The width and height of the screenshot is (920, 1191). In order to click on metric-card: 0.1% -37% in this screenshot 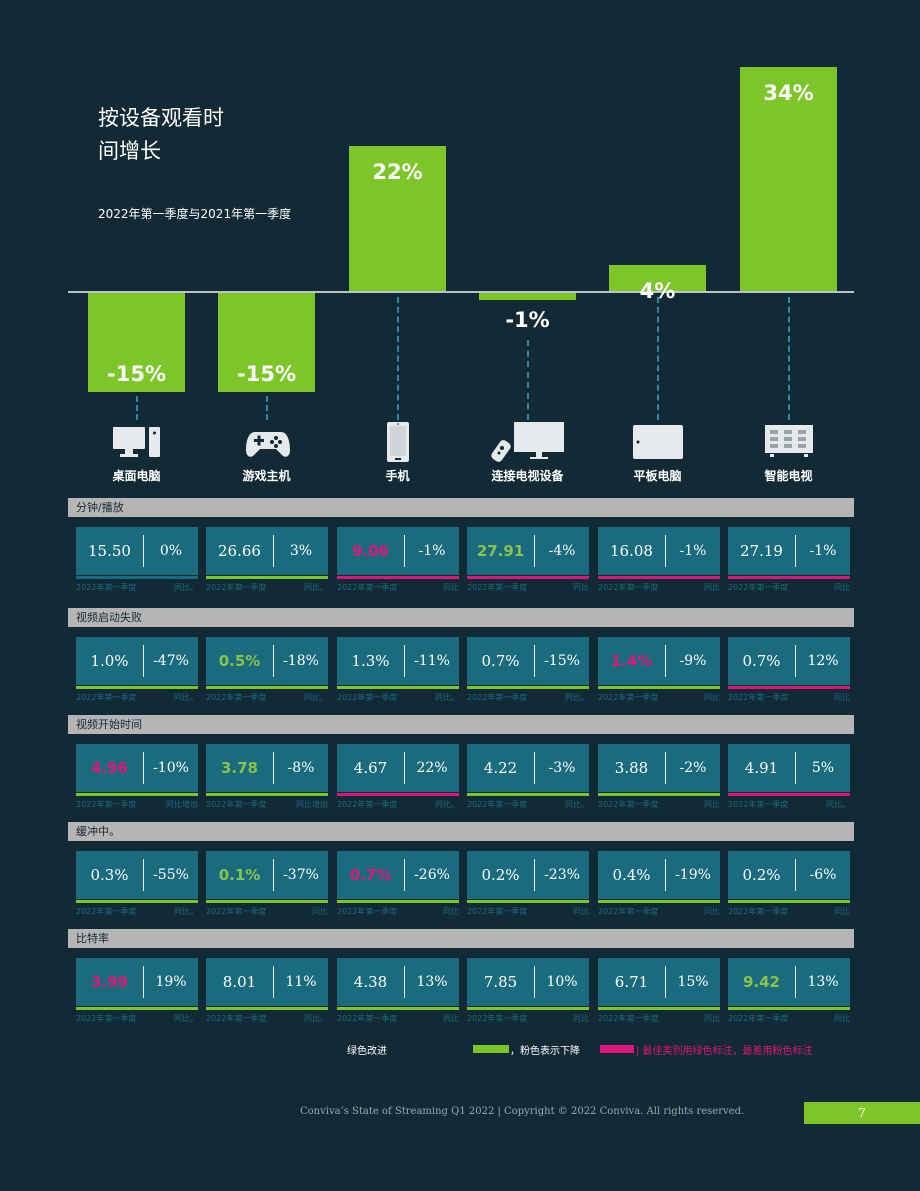, I will do `click(267, 875)`.